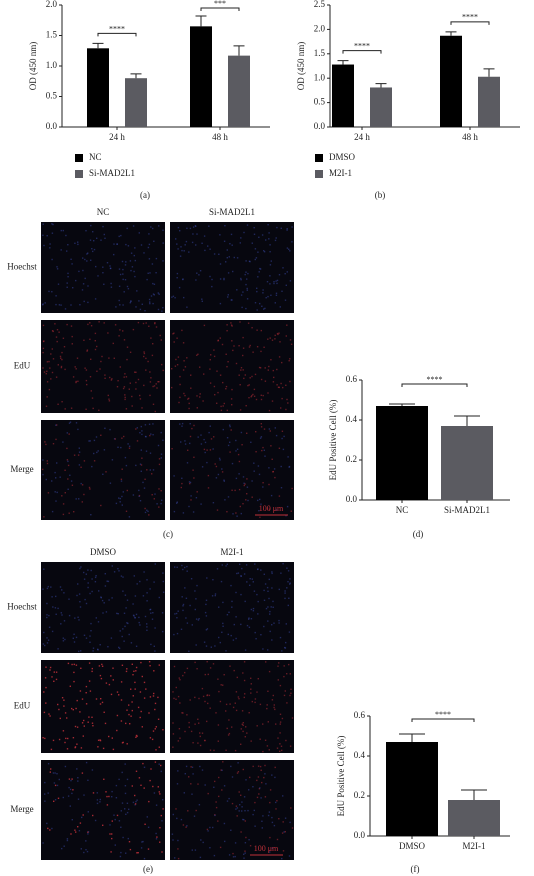 This screenshot has height=876, width=534. What do you see at coordinates (239, 50) in the screenshot?
I see `error-bar` at bounding box center [239, 50].